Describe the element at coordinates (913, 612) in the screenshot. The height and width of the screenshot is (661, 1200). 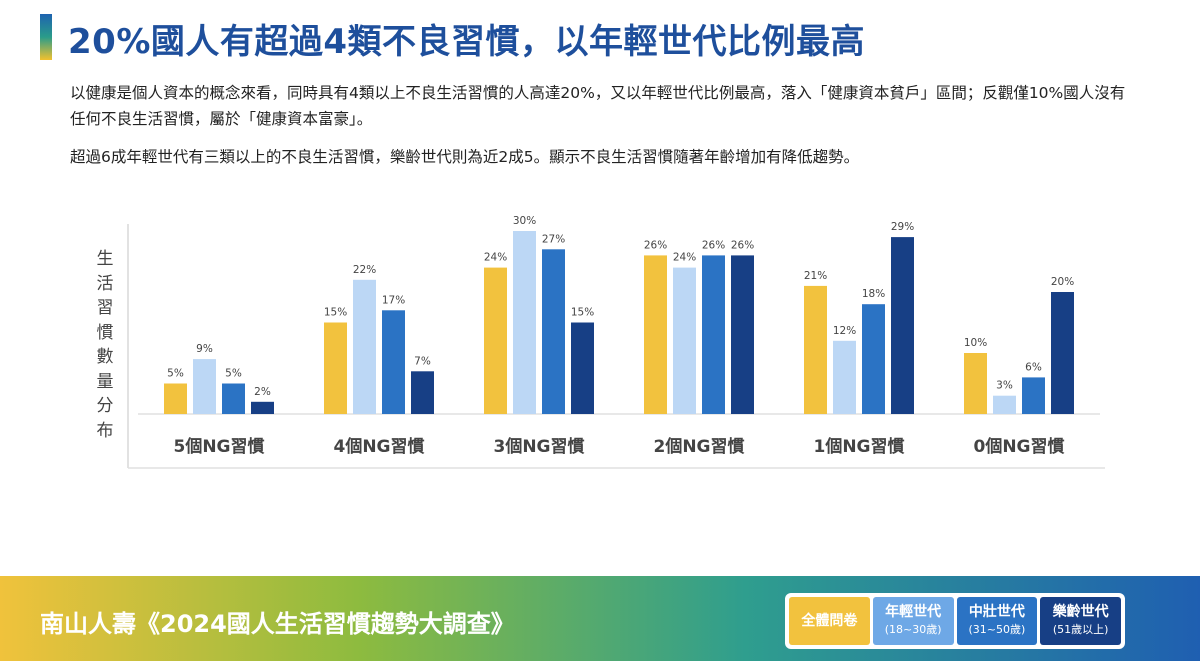
I see `legend-label: 年輕世代` at that location.